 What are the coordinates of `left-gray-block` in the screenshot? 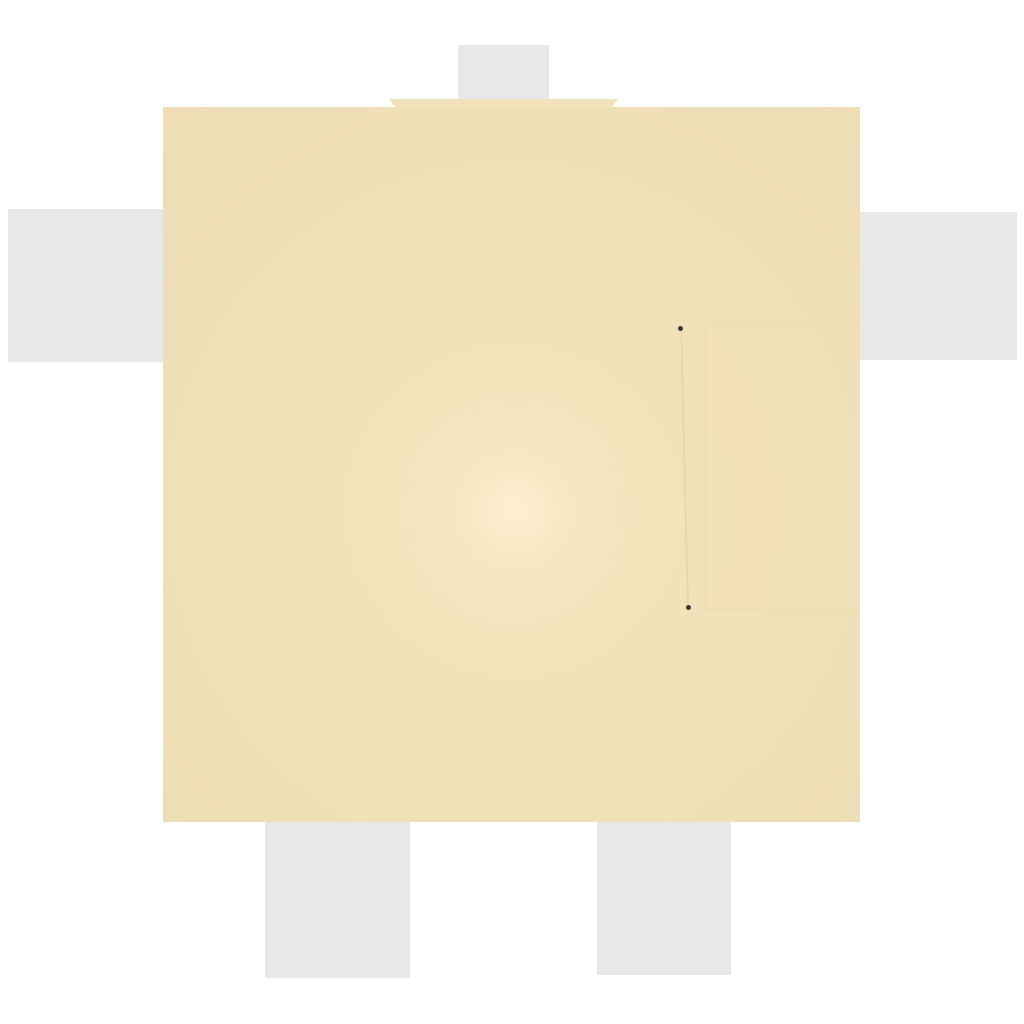 It's located at (86, 285).